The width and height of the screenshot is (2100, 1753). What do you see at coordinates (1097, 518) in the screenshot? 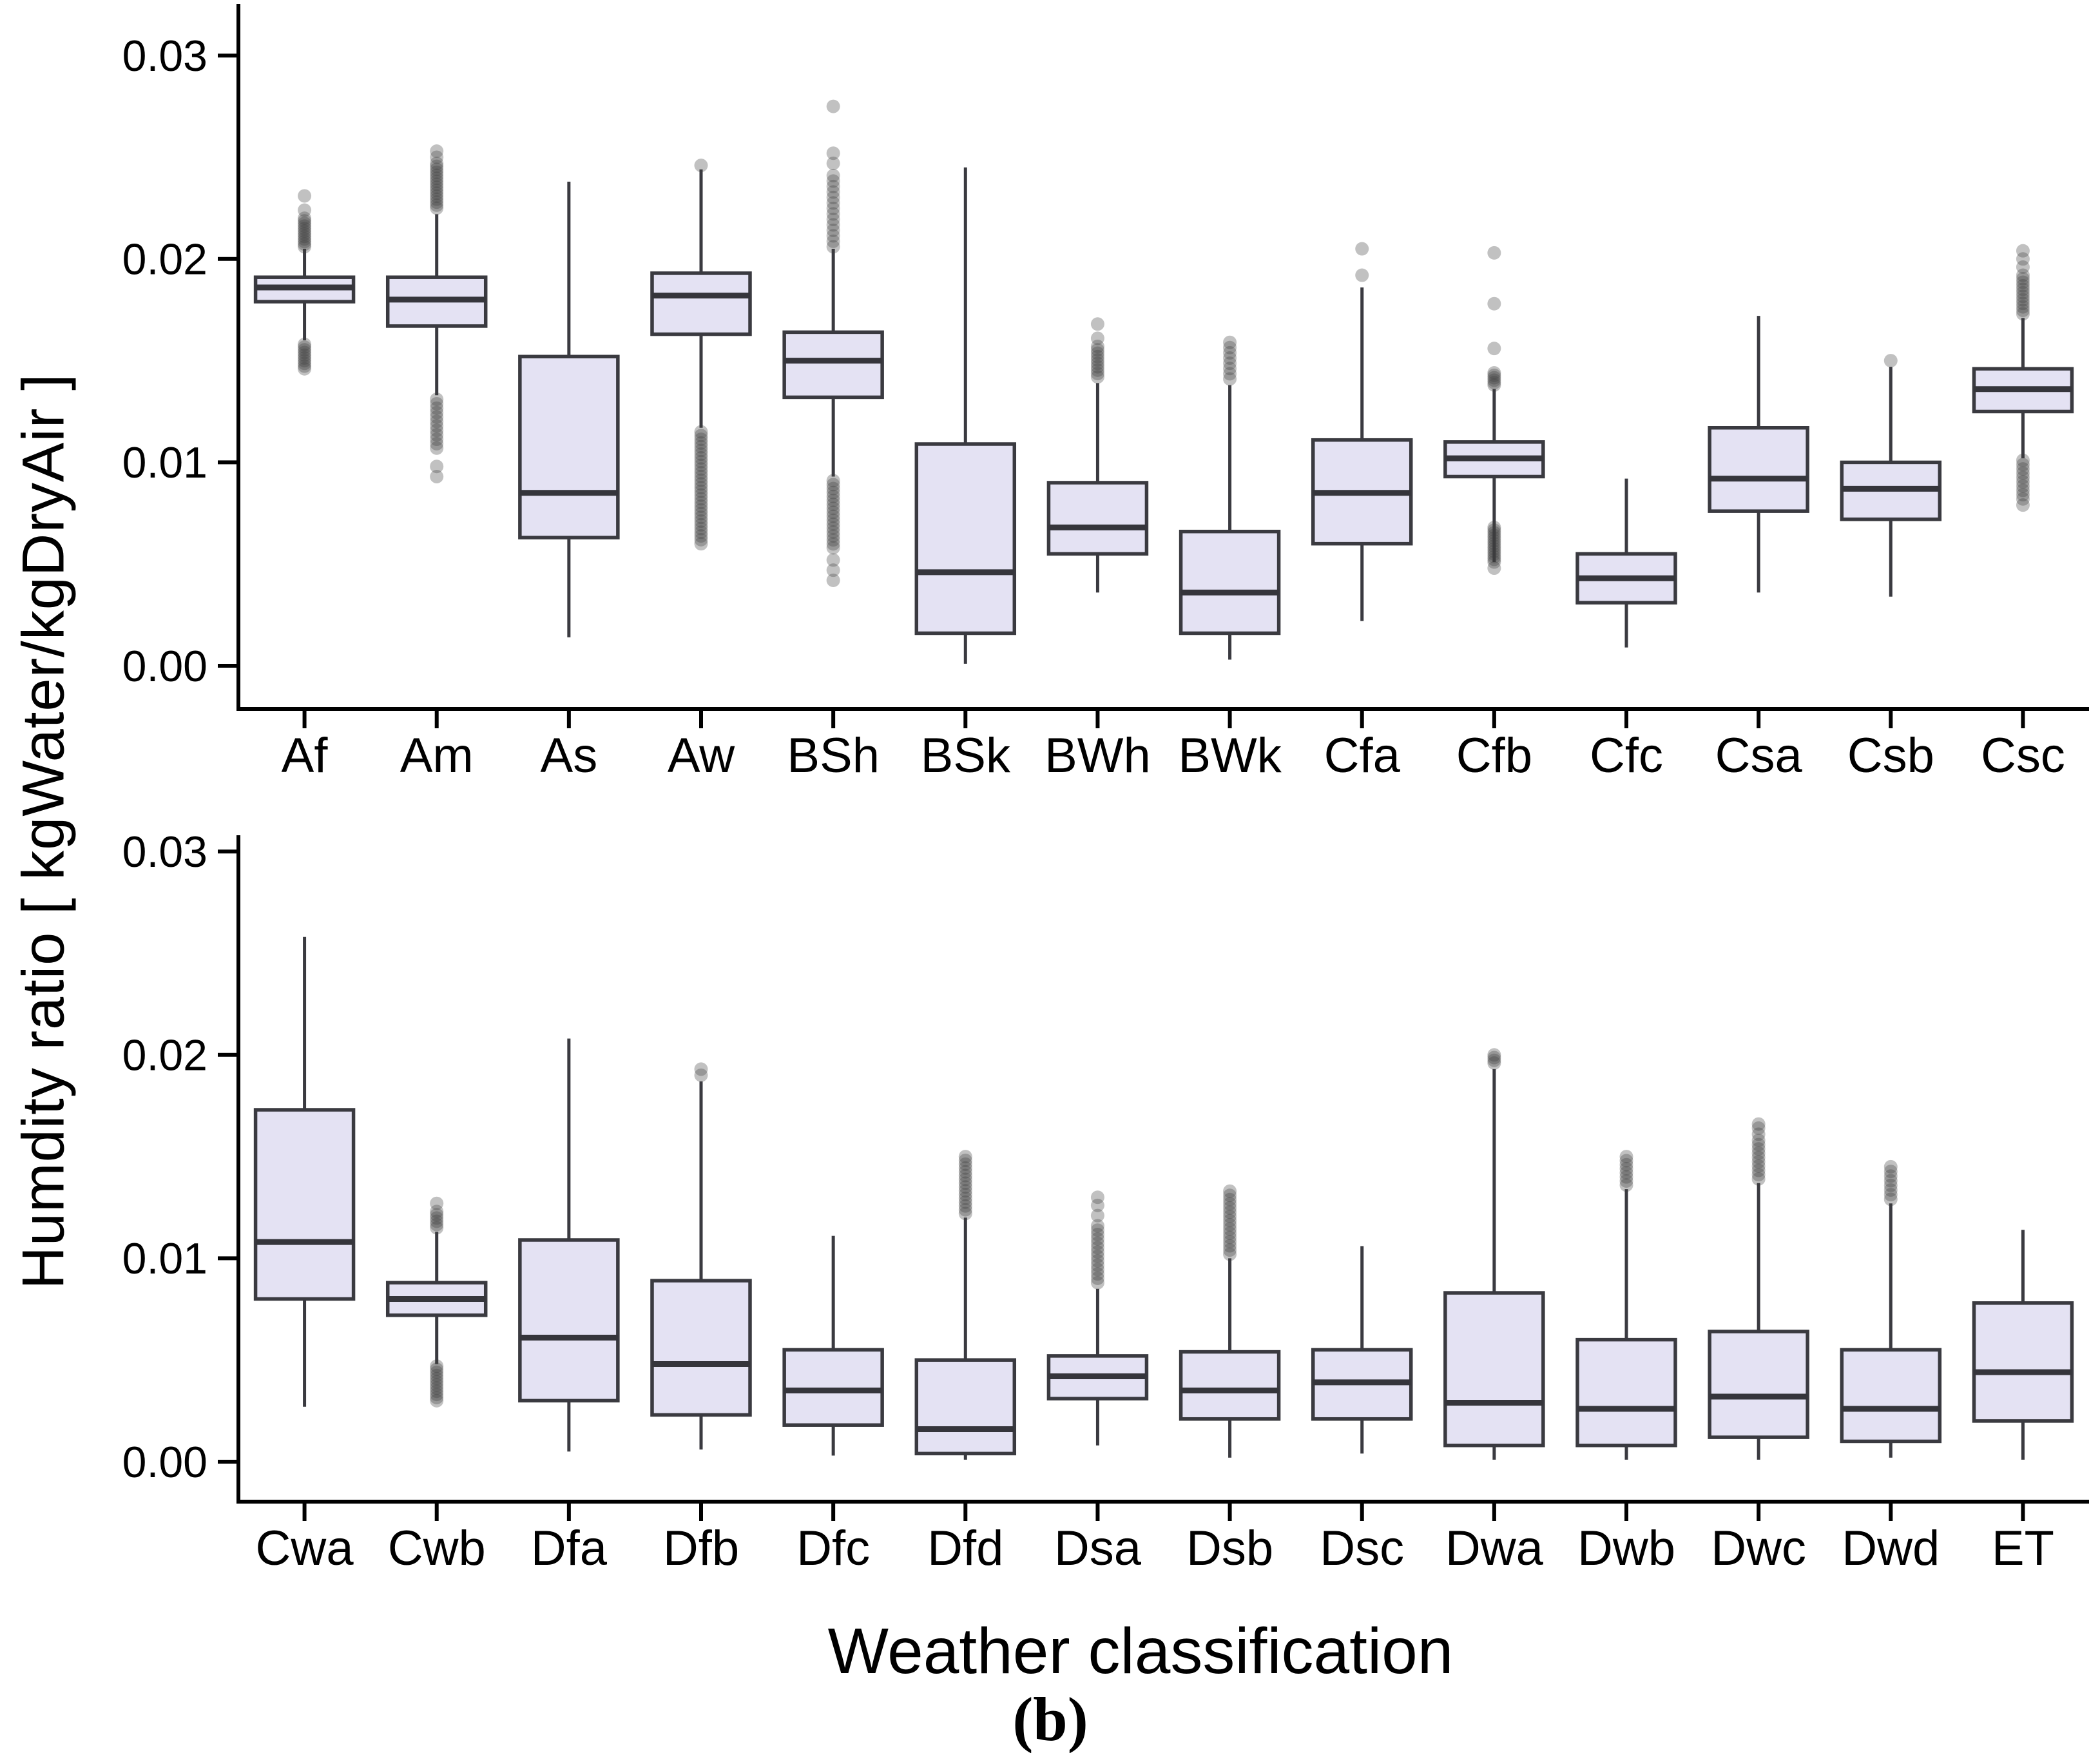
I see `box-BWh` at bounding box center [1097, 518].